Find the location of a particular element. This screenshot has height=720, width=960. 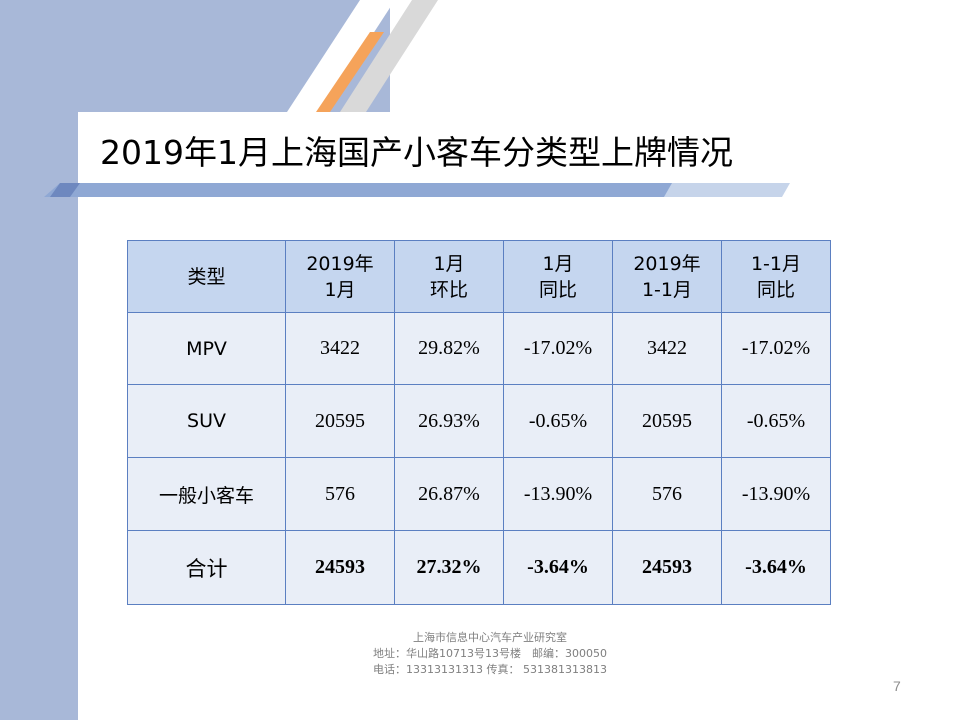

table-row: 一般小客车 576 26.87% -13.90% 576 -13.90% is located at coordinates (479, 494).